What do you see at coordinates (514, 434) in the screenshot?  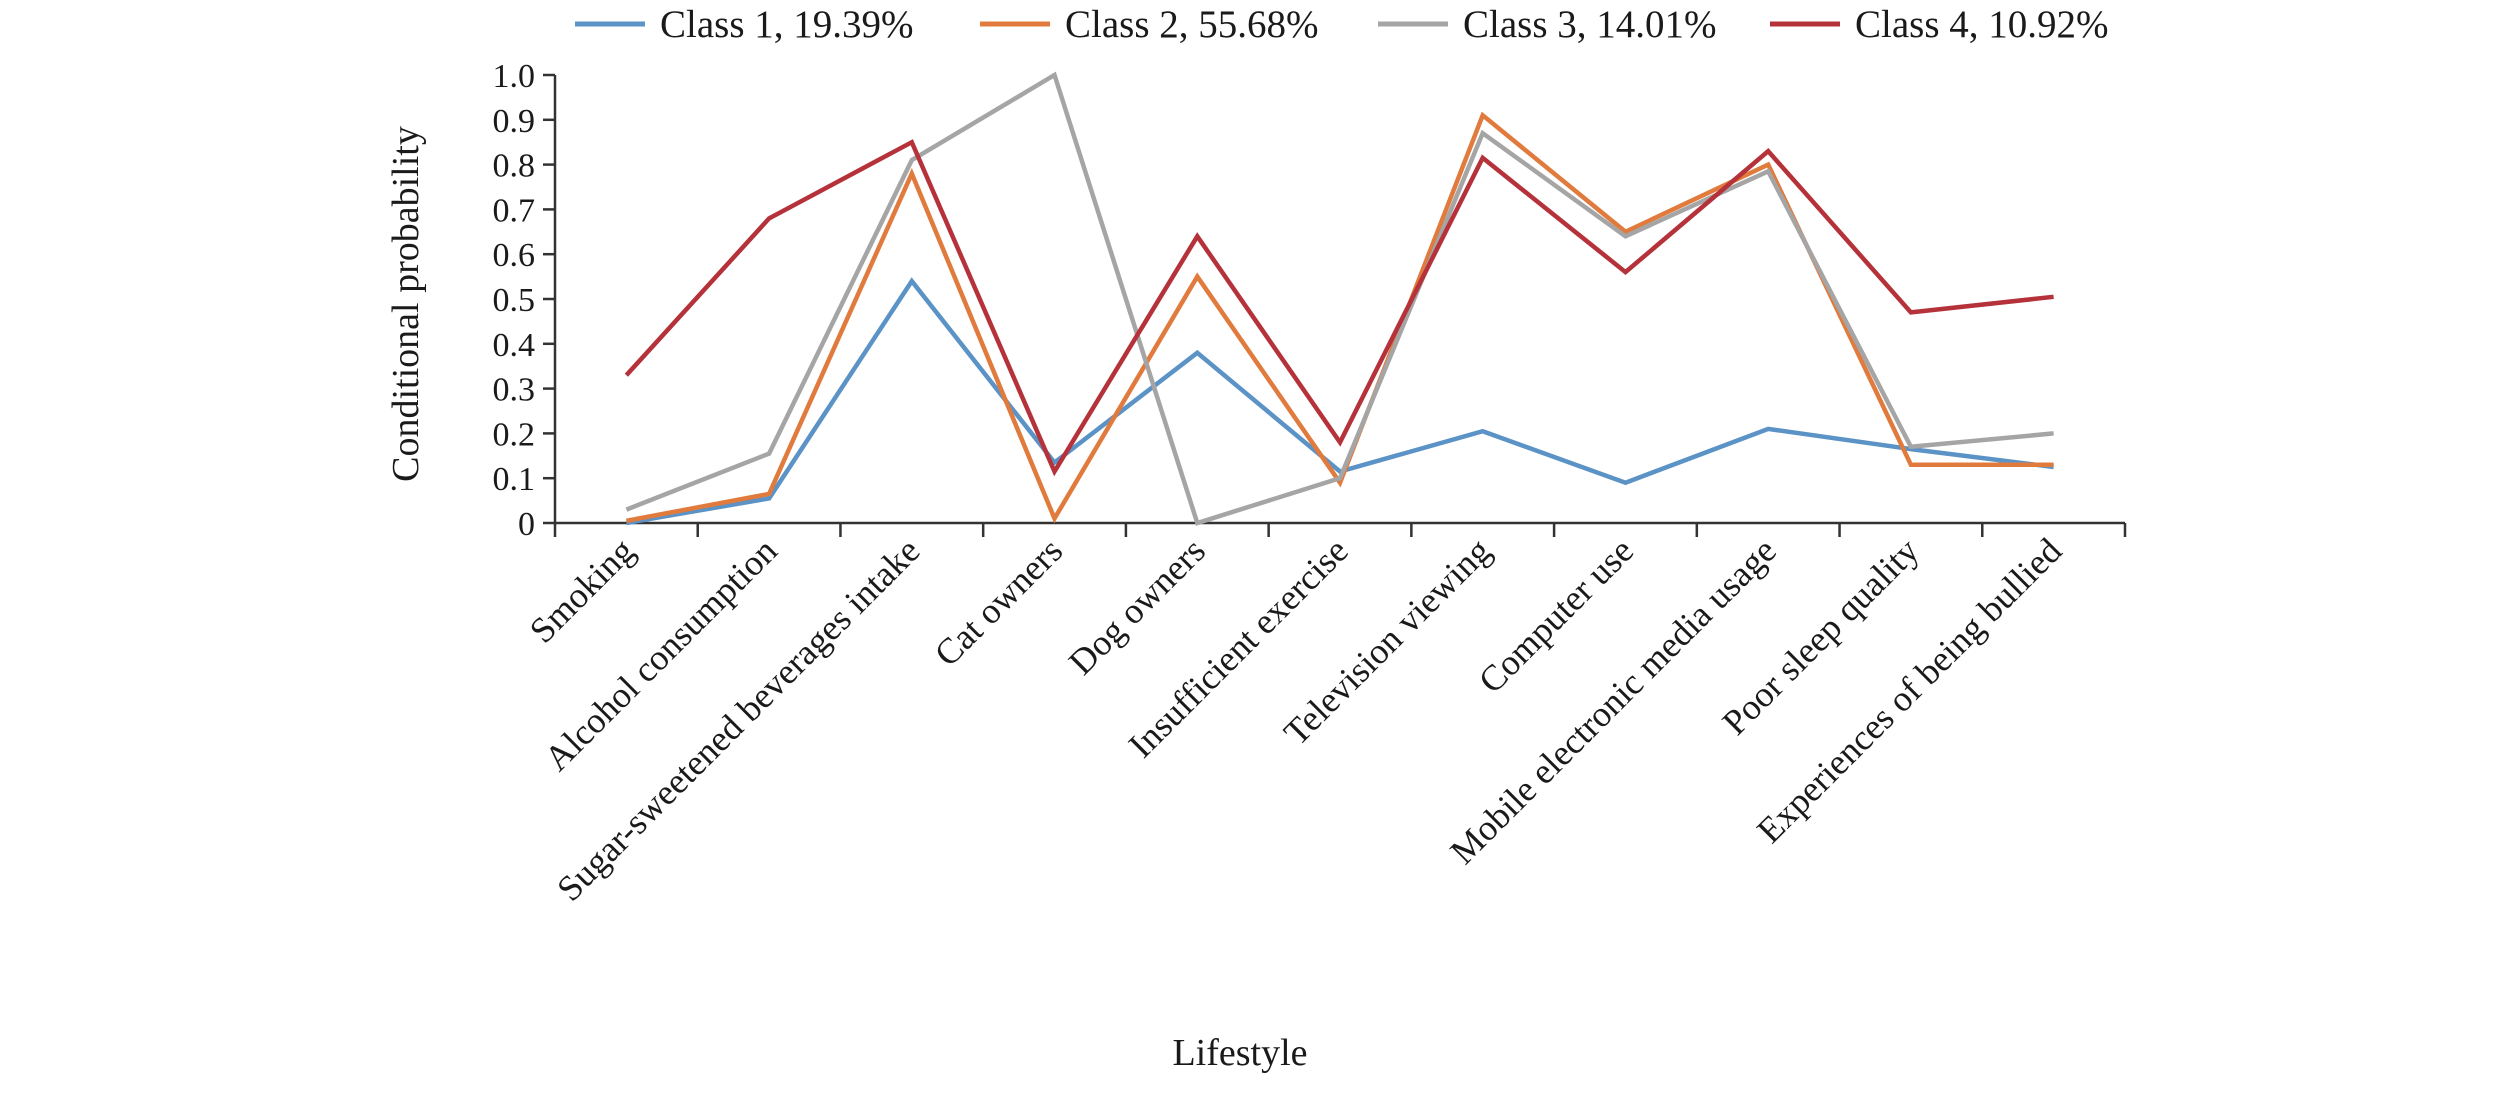 I see `y-tick-label: 0.2` at bounding box center [514, 434].